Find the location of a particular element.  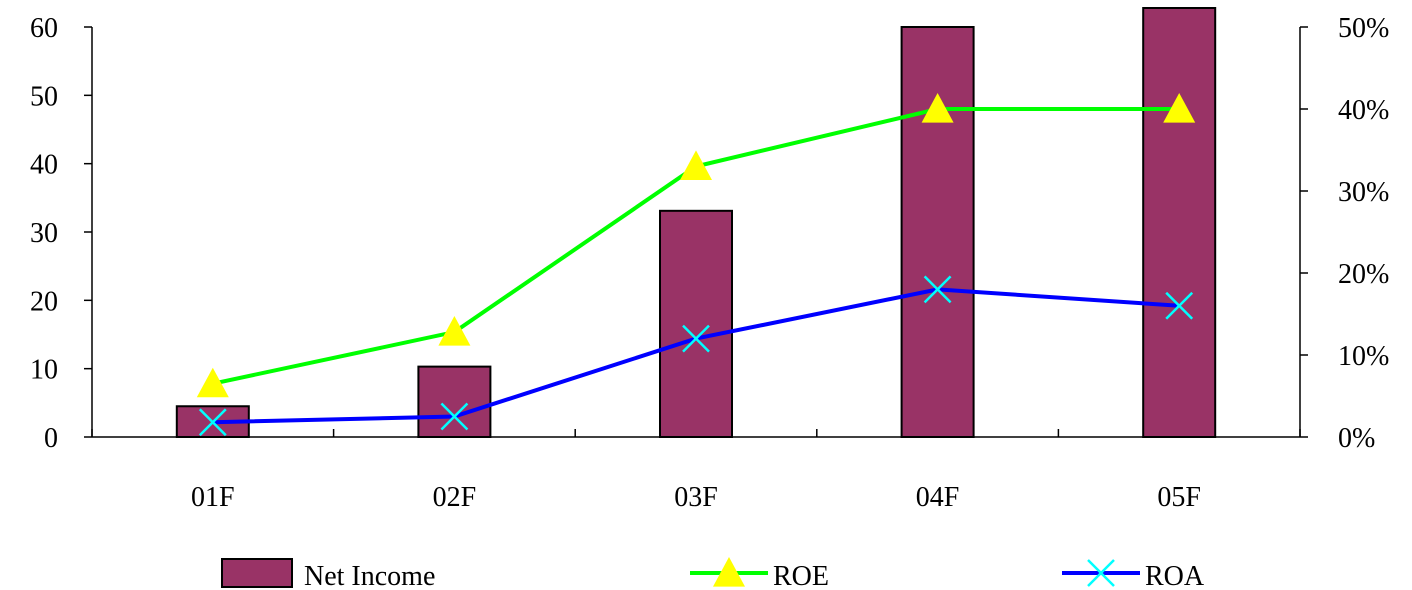

bar-02f is located at coordinates (454, 401).